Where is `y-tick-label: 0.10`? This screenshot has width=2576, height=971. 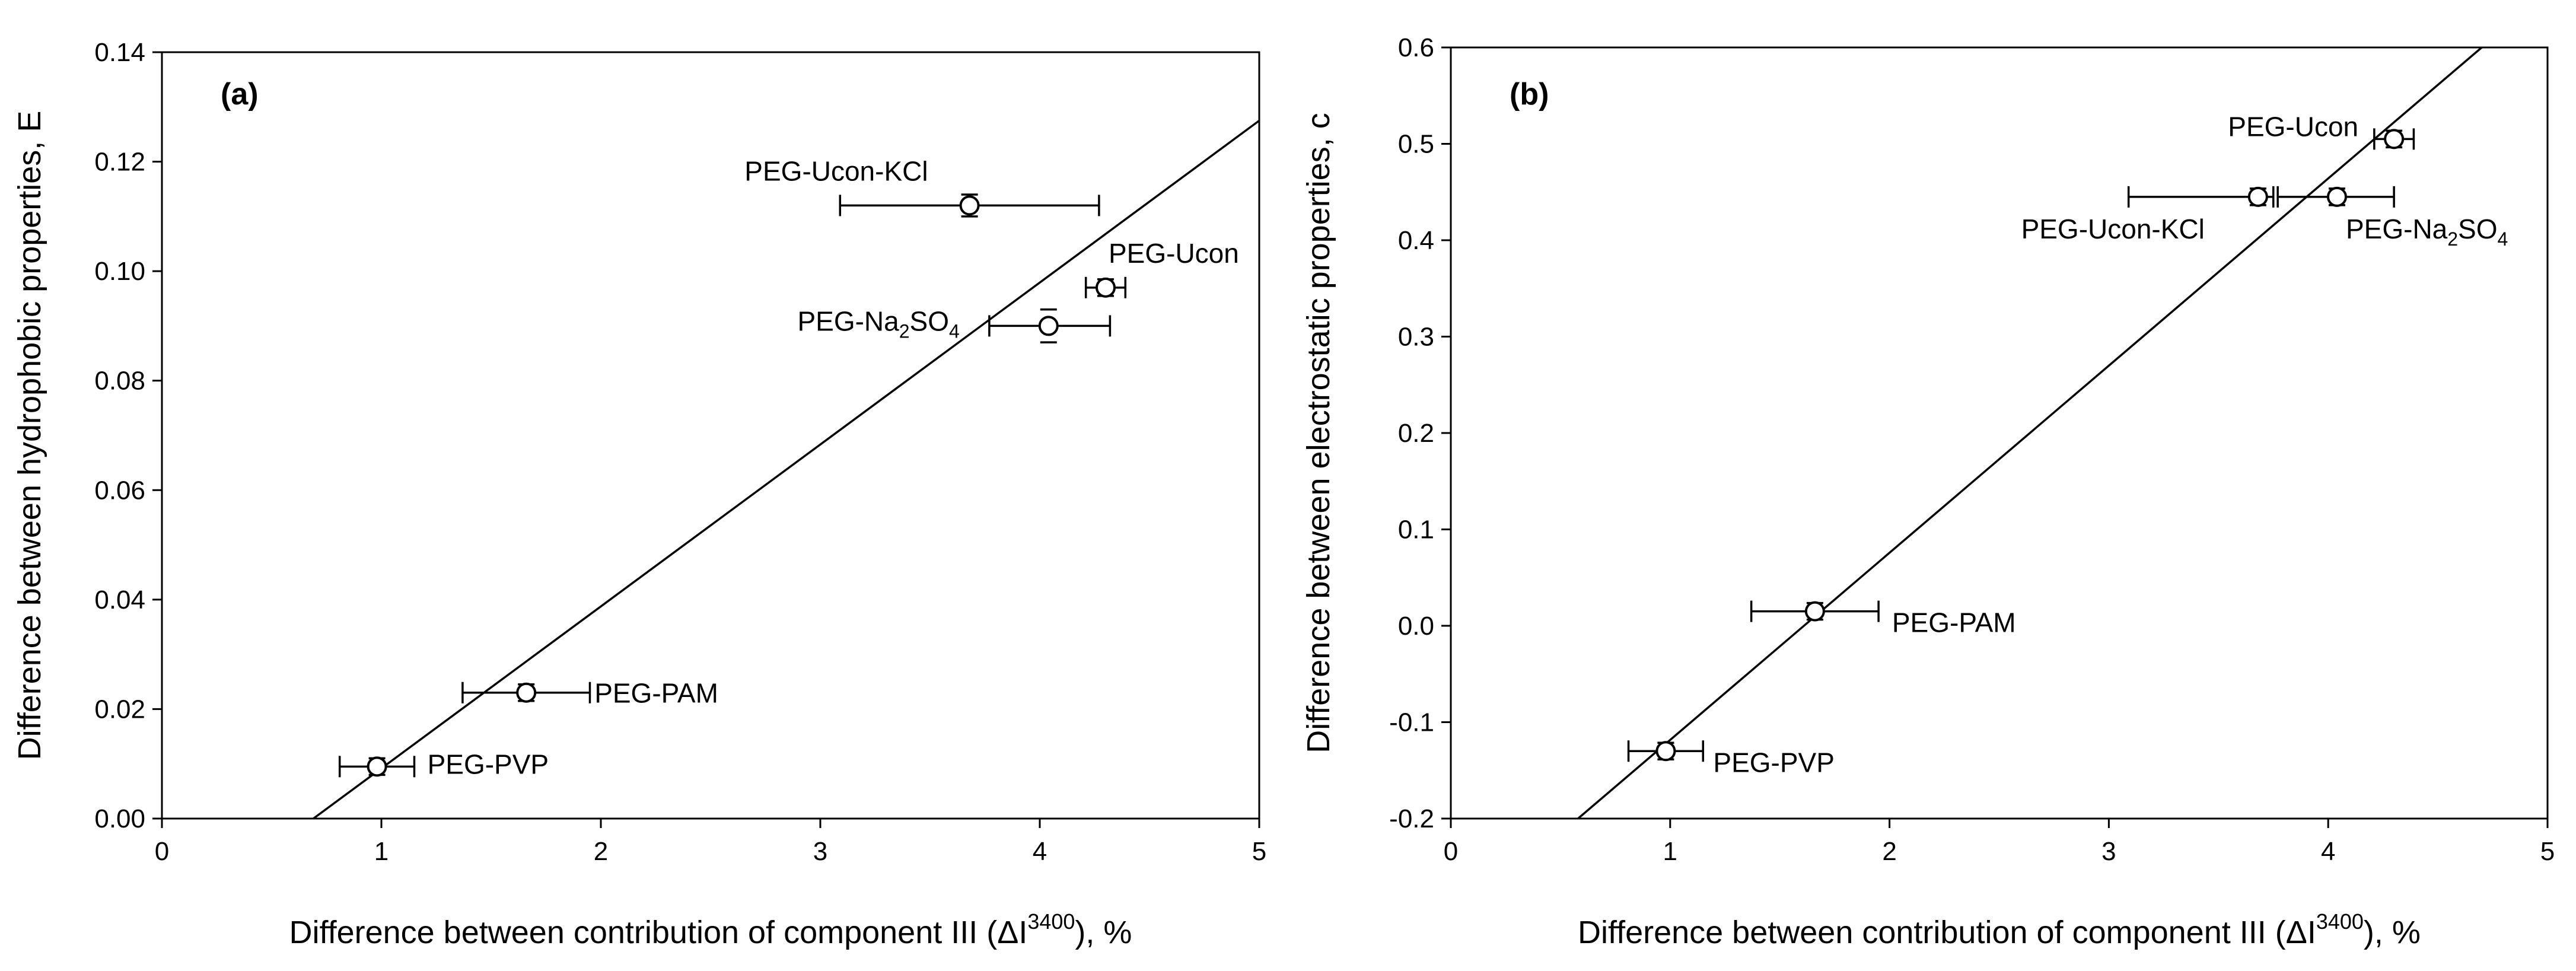
y-tick-label: 0.10 is located at coordinates (119, 271).